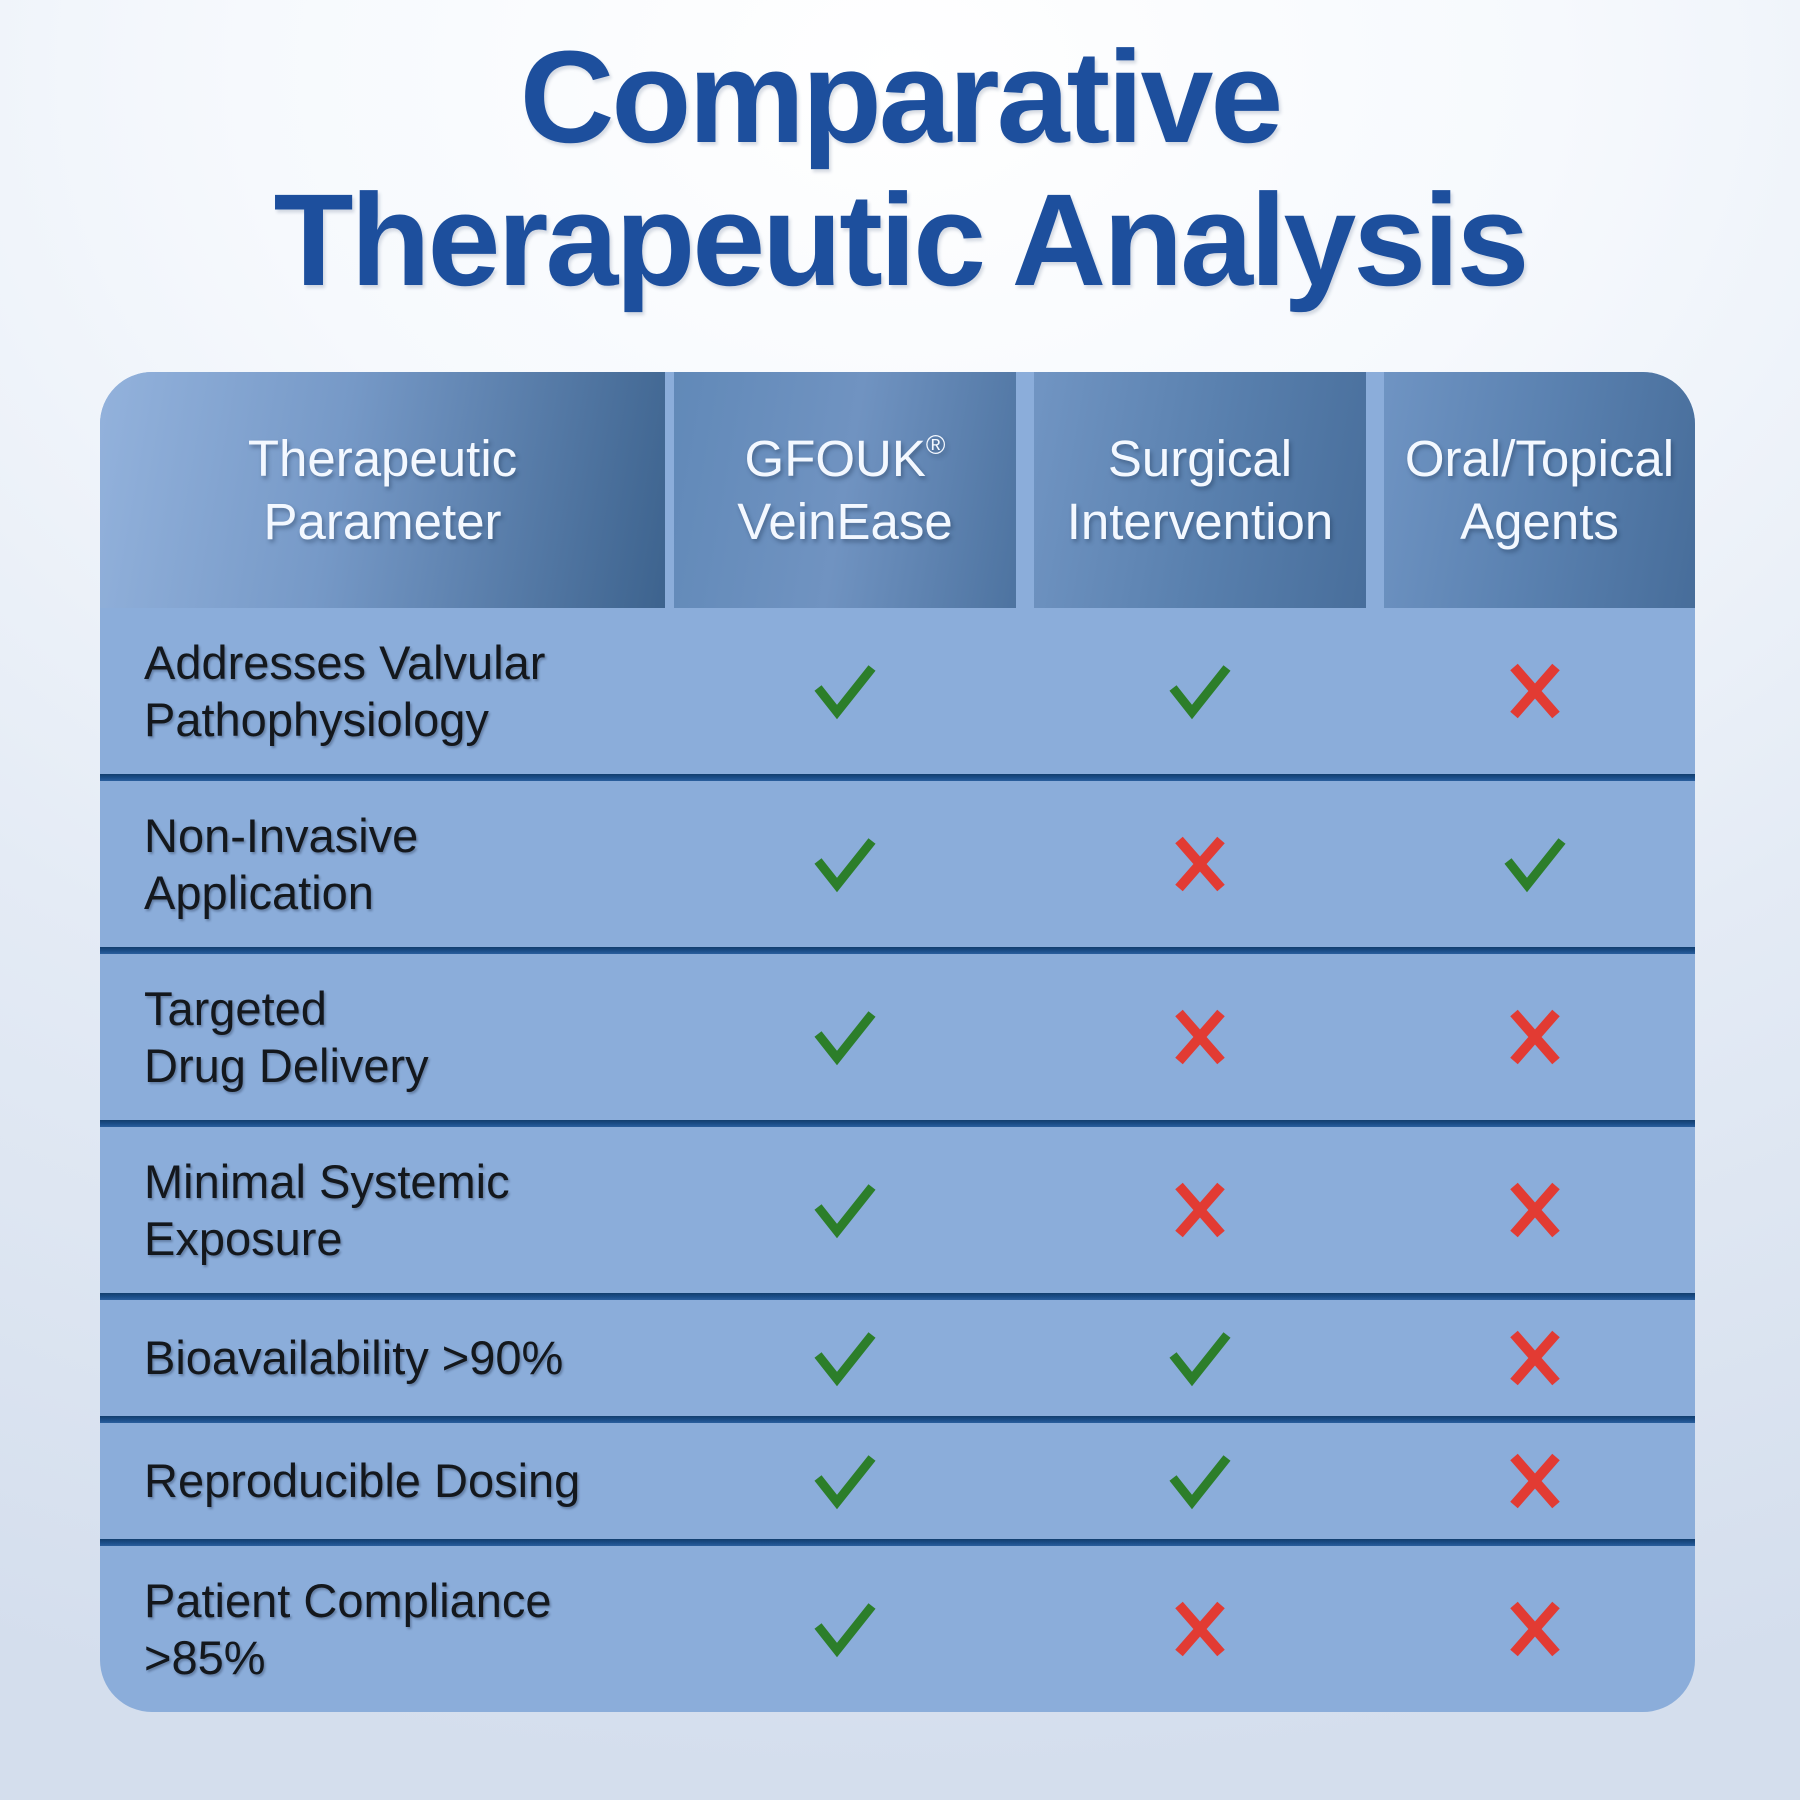  What do you see at coordinates (327, 1209) in the screenshot?
I see `row-label: Minimal Systemic Exposure` at bounding box center [327, 1209].